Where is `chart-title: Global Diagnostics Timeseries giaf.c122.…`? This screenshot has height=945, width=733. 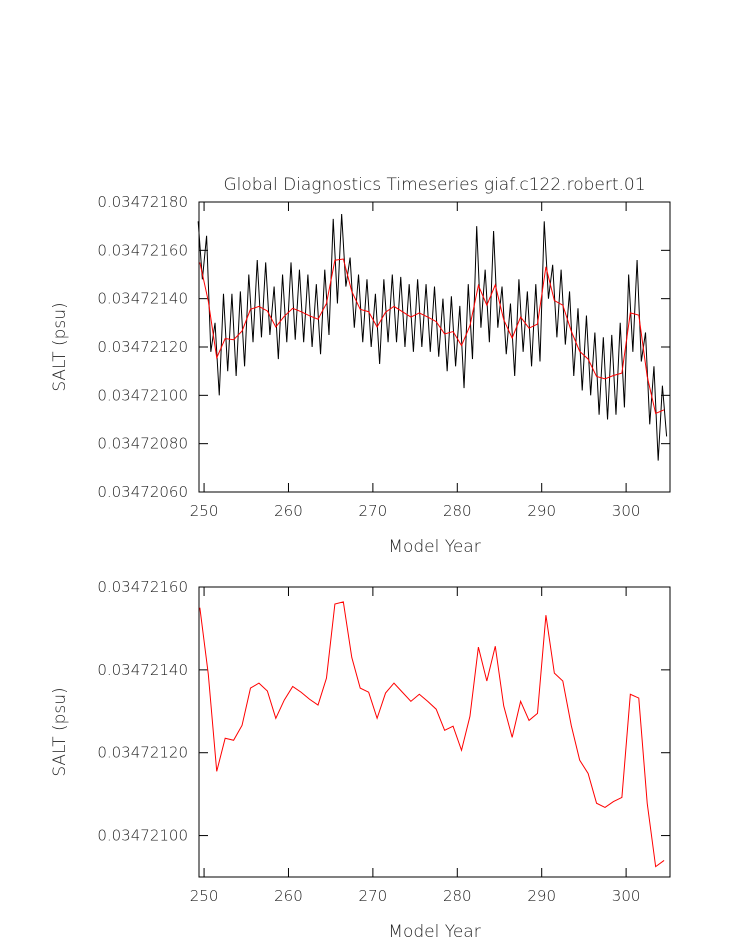
chart-title: Global Diagnostics Timeseries giaf.c122.… is located at coordinates (434, 185).